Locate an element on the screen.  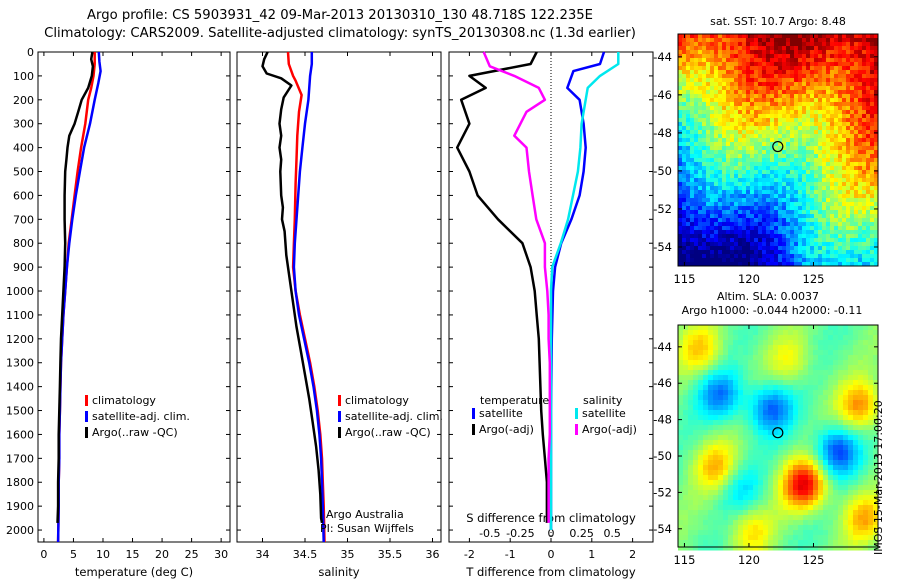
y-tick-label: 900 is located at coordinates (23, 267).